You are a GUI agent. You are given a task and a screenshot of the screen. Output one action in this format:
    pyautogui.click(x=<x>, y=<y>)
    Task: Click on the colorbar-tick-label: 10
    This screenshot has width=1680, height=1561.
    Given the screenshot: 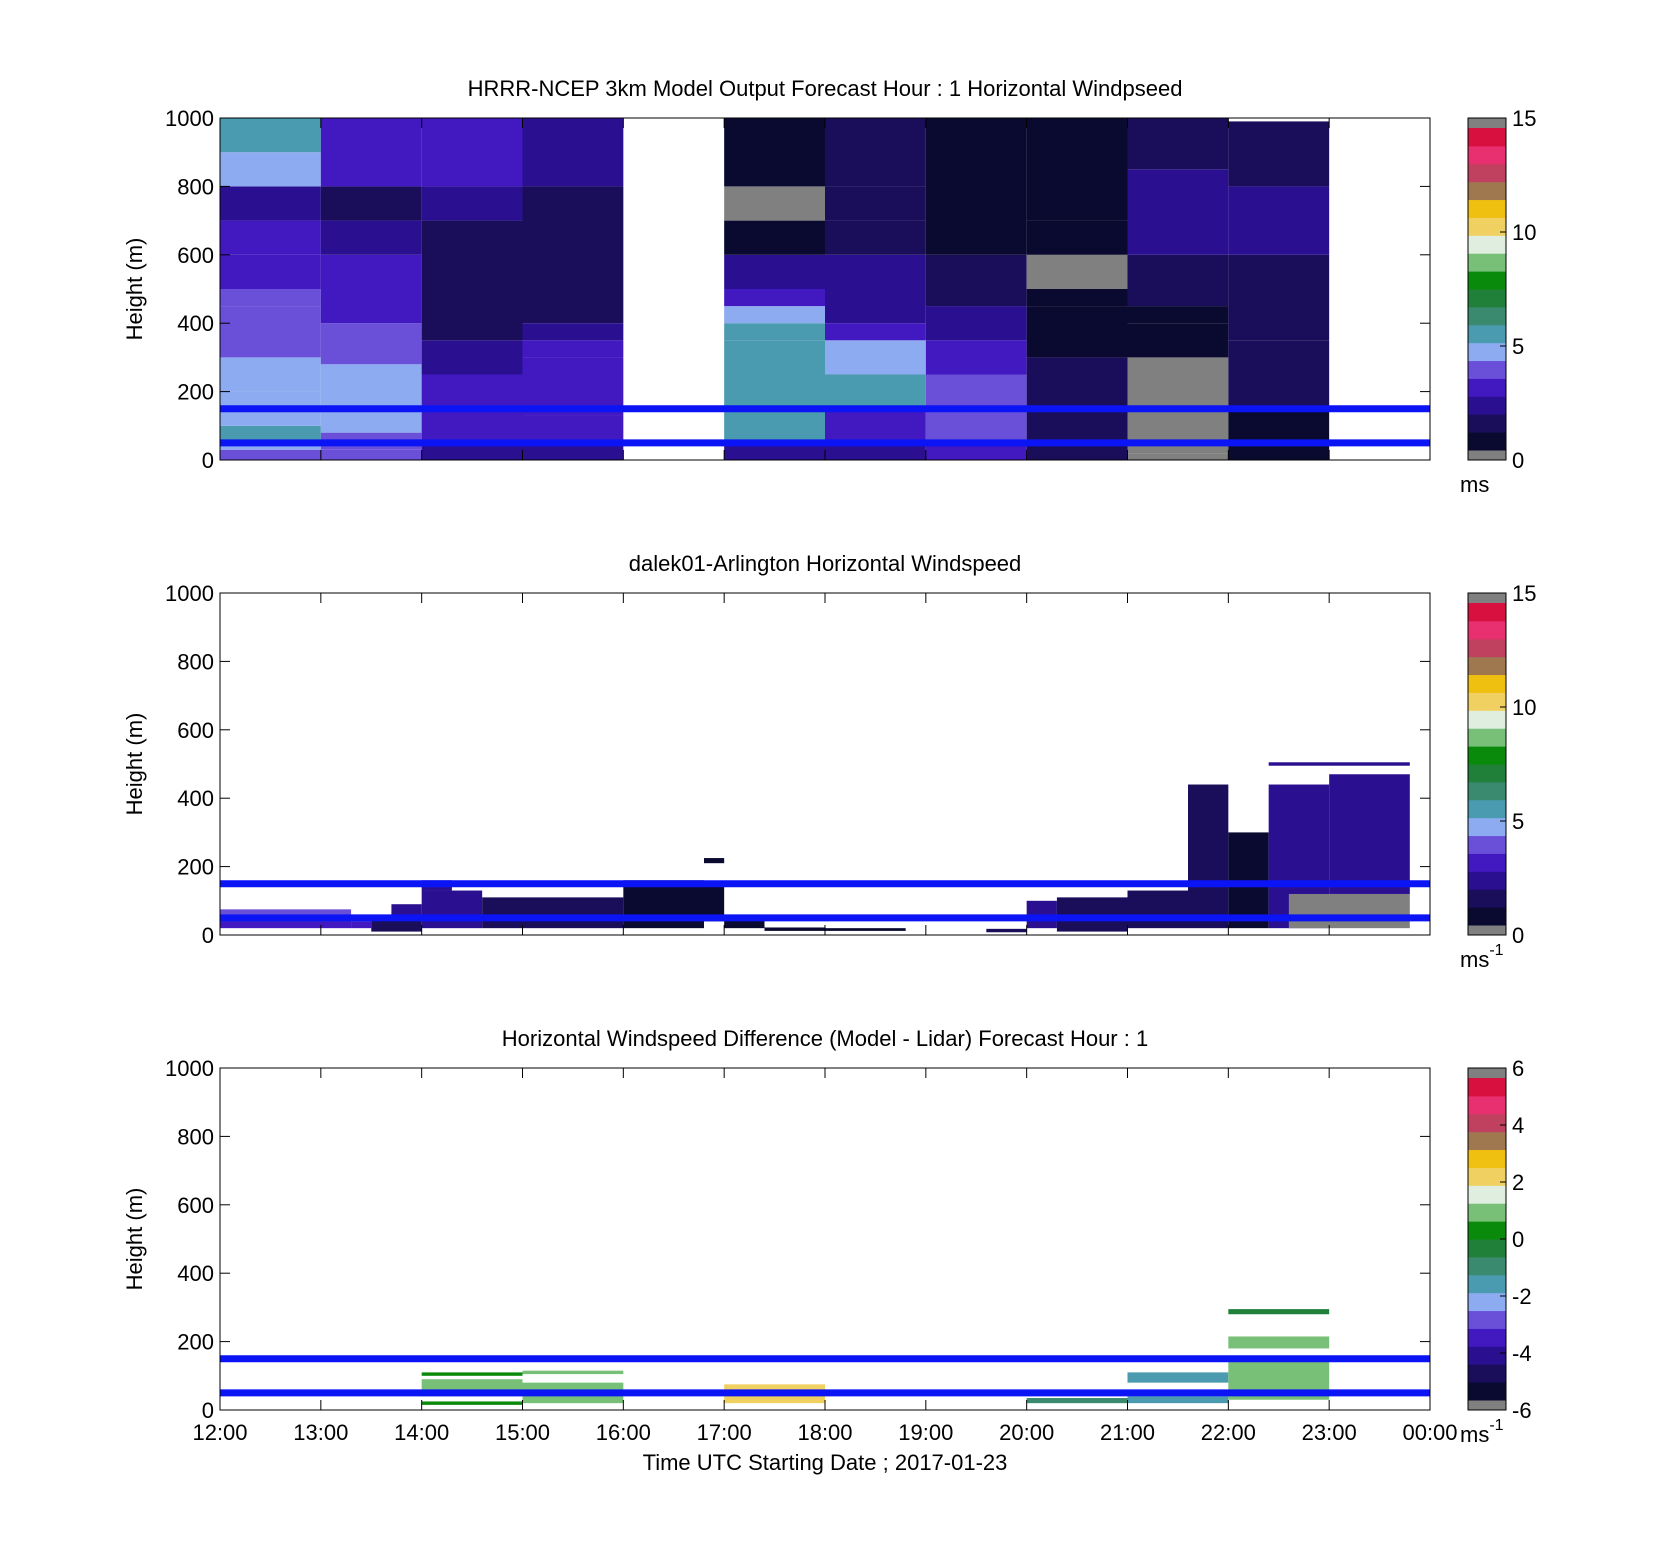 What is the action you would take?
    pyautogui.click(x=1524, y=232)
    